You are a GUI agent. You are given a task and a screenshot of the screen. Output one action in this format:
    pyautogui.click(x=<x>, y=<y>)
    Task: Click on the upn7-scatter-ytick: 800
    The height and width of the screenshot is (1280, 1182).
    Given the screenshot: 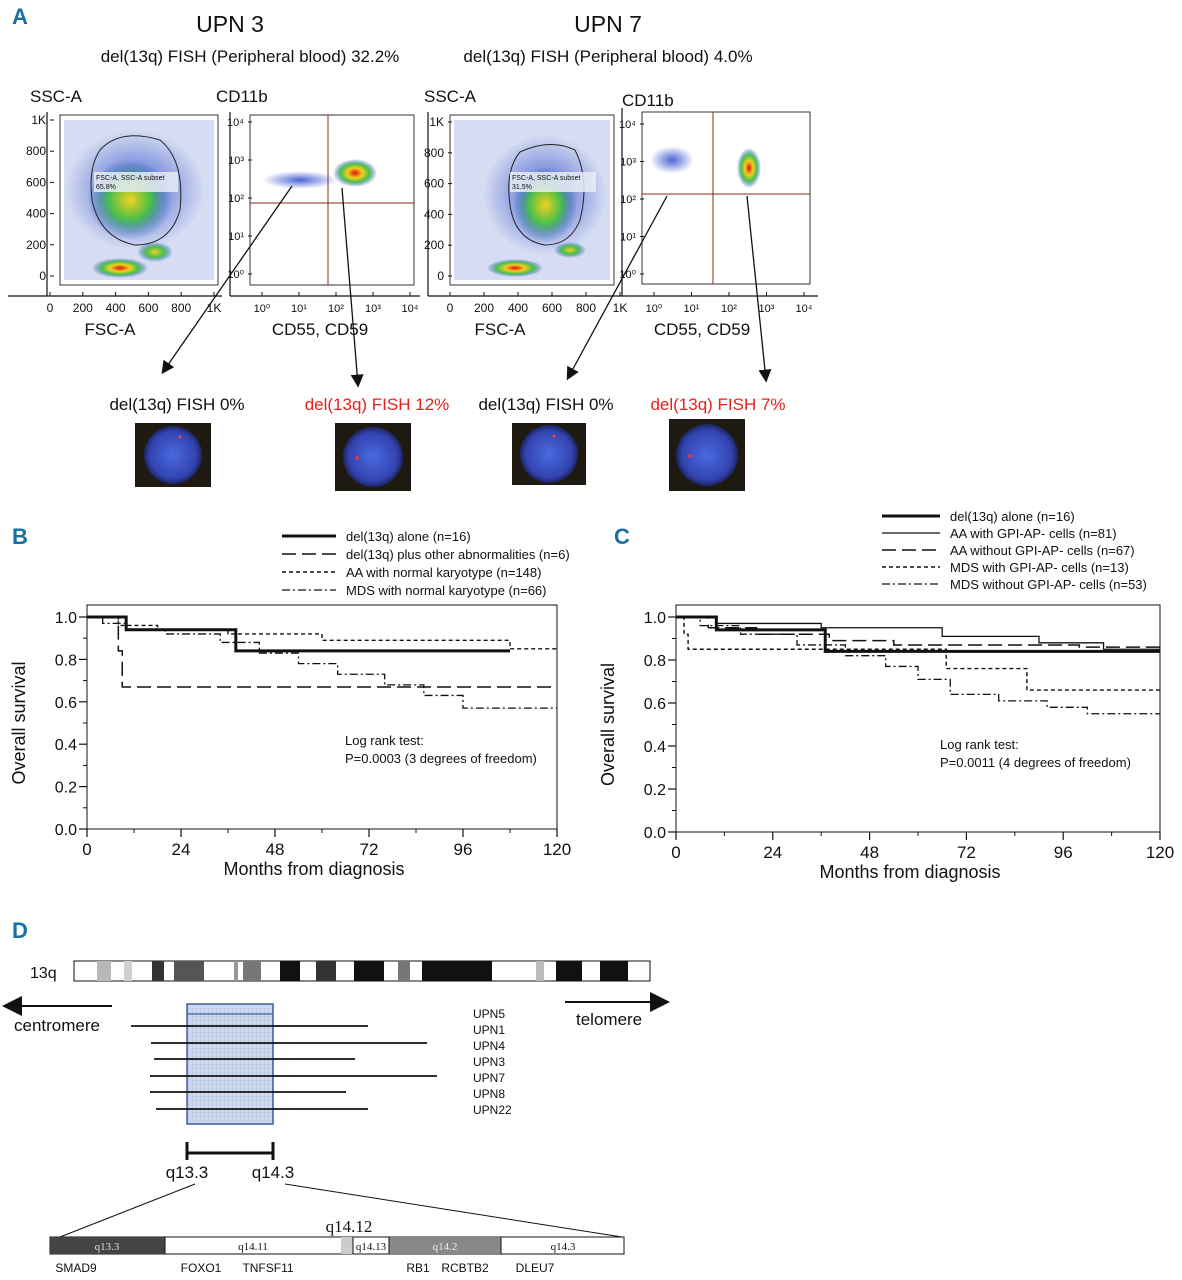 What is the action you would take?
    pyautogui.click(x=434, y=153)
    